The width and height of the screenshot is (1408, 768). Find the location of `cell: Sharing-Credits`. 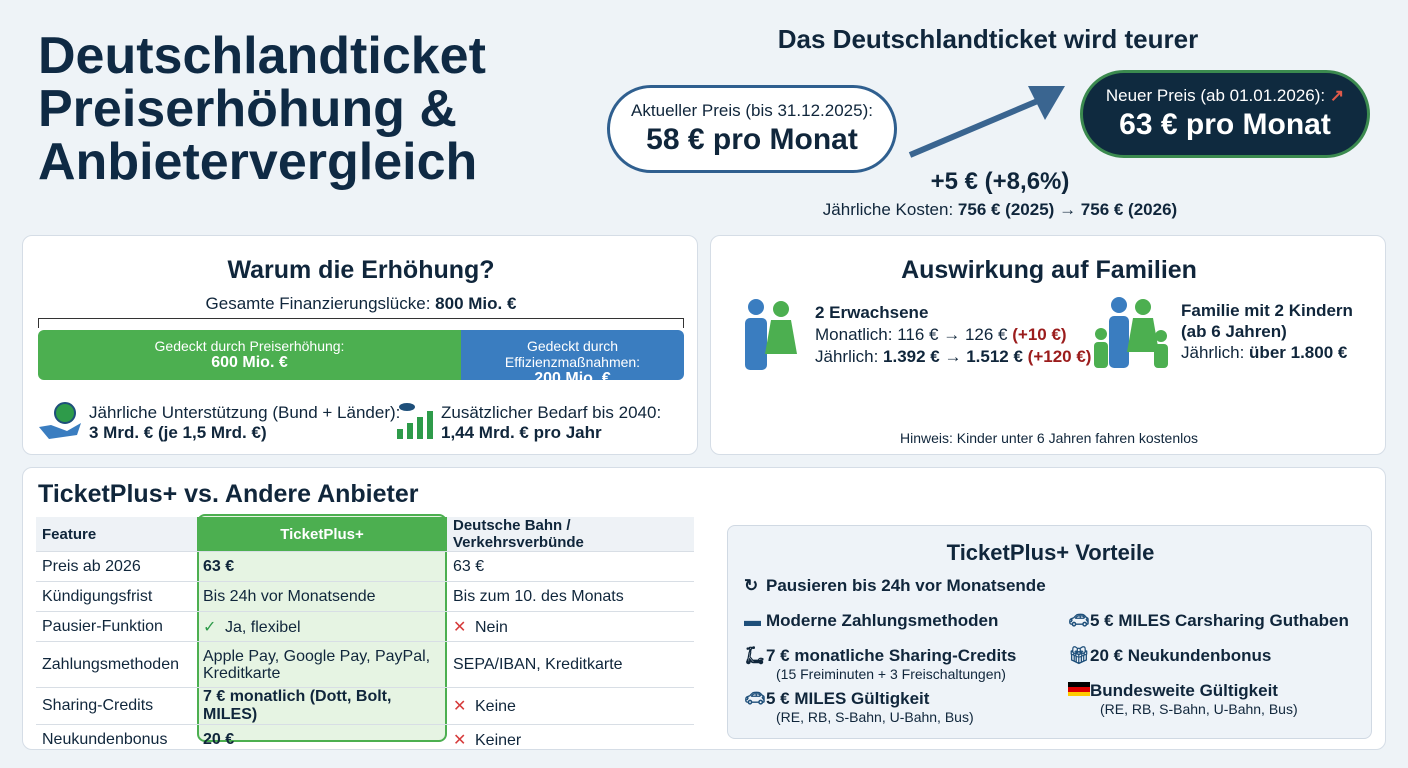

cell: Sharing-Credits is located at coordinates (116, 706).